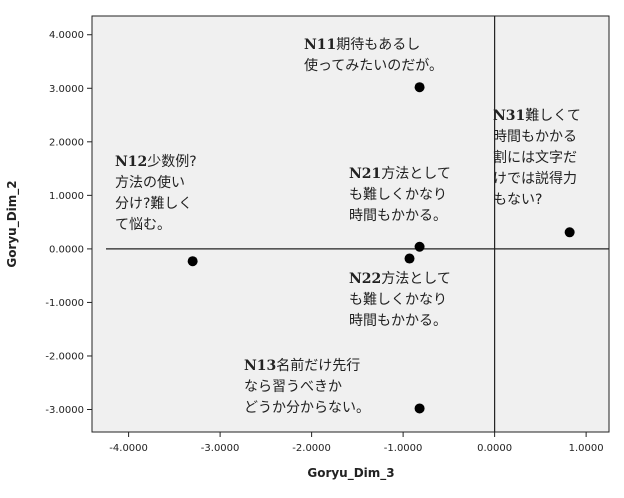  Describe the element at coordinates (64, 410) in the screenshot. I see `y-tick-label: -3.0000` at that location.